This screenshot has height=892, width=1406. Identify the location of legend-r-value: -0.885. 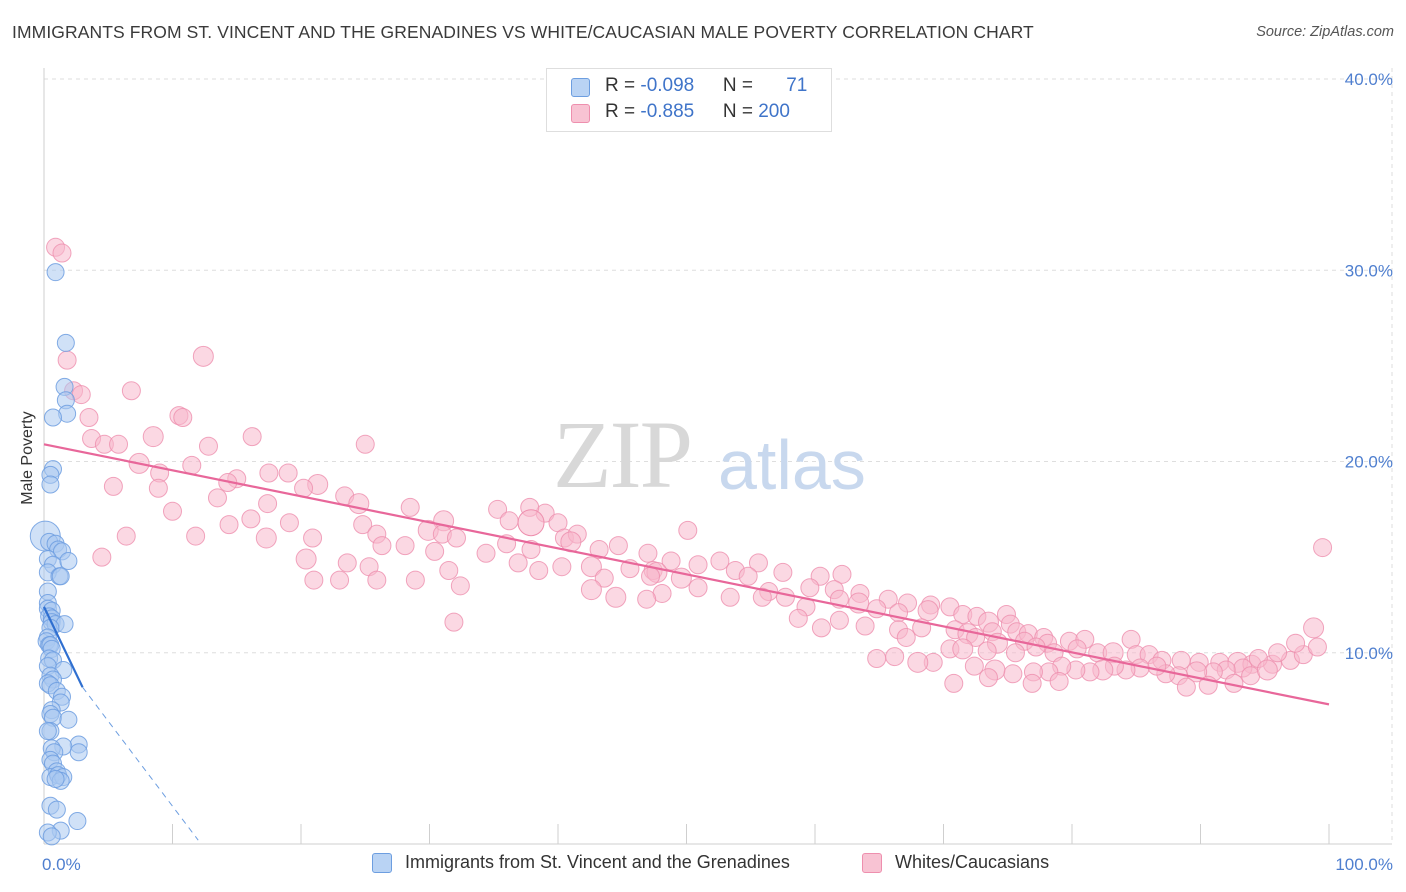
(667, 111).